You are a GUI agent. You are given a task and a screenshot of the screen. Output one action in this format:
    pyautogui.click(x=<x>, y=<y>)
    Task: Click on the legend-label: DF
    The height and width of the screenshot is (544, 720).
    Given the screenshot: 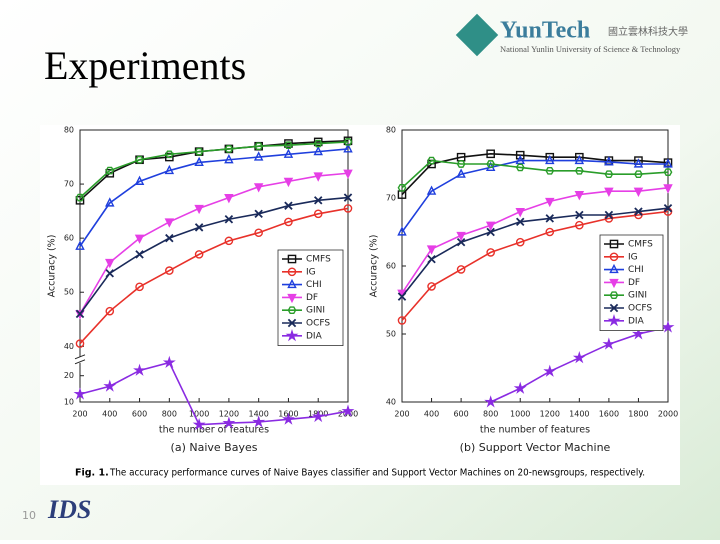 What is the action you would take?
    pyautogui.click(x=312, y=298)
    